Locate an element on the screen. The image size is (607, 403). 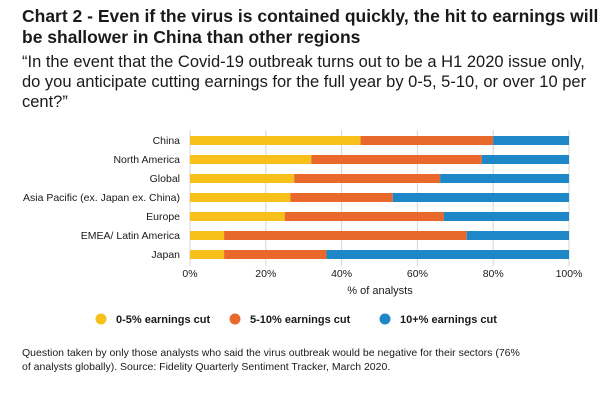
x-axis-label: % of analysts is located at coordinates (380, 291).